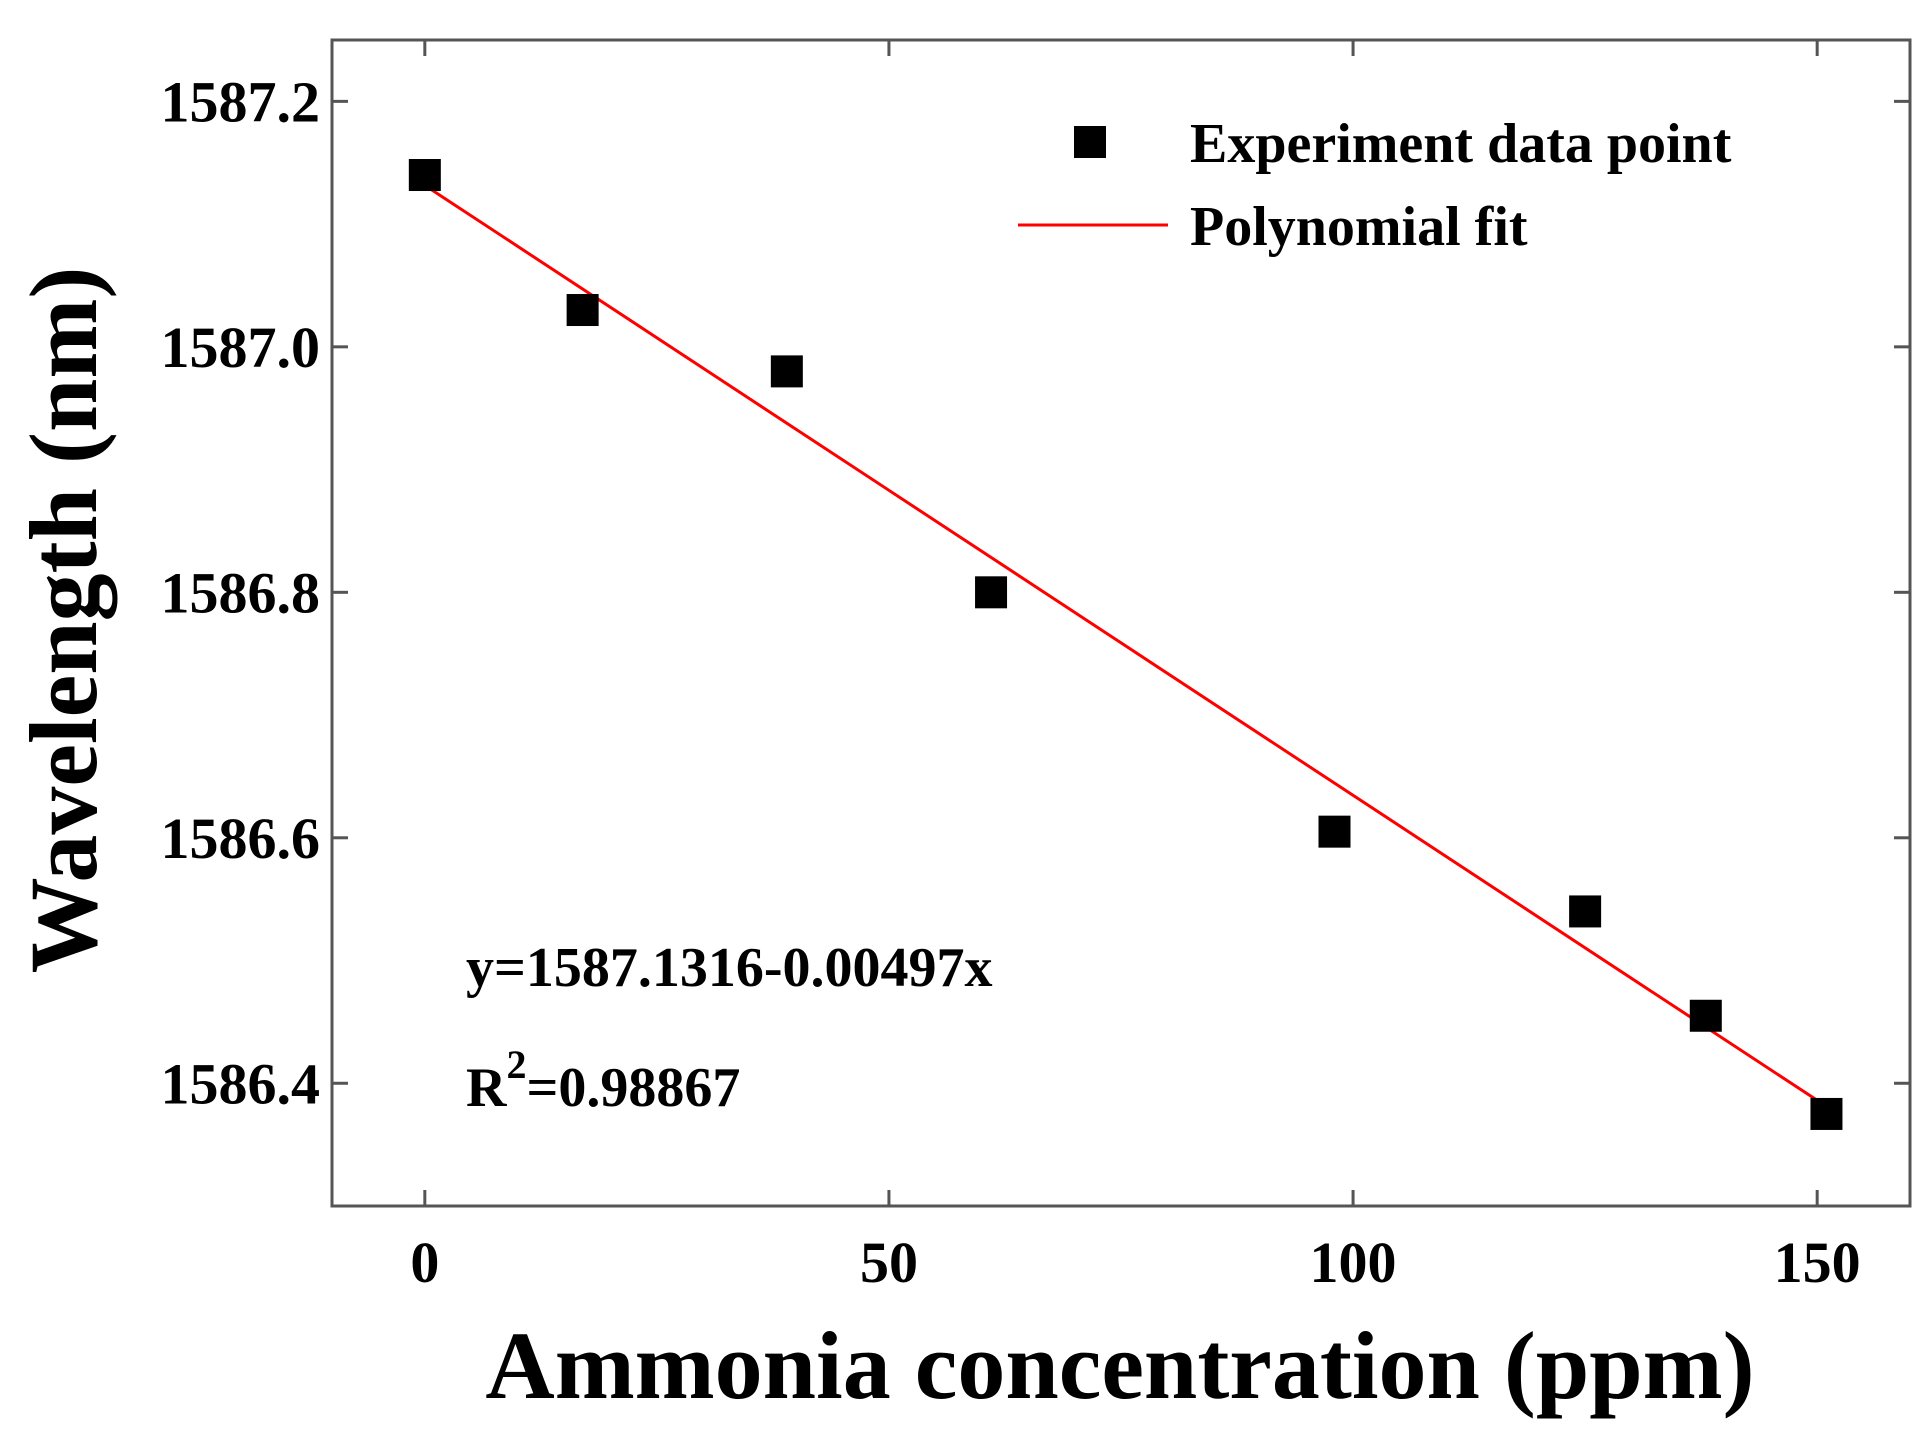  What do you see at coordinates (63, 620) in the screenshot?
I see `y-axis-title: Wavelength (nm)` at bounding box center [63, 620].